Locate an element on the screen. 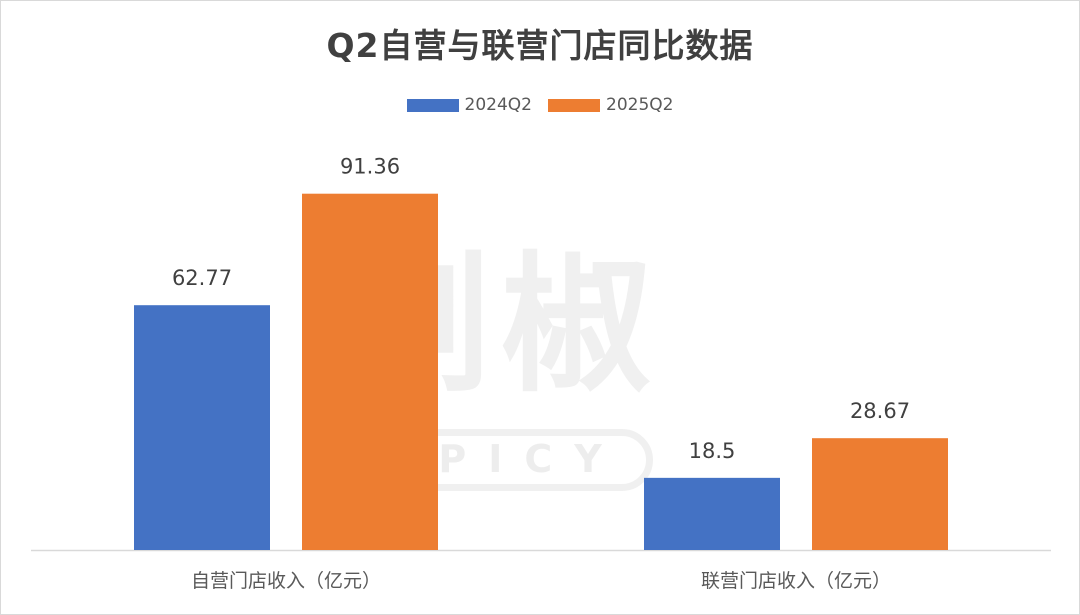  legend-label-2025q2: 2025Q2 is located at coordinates (640, 105).